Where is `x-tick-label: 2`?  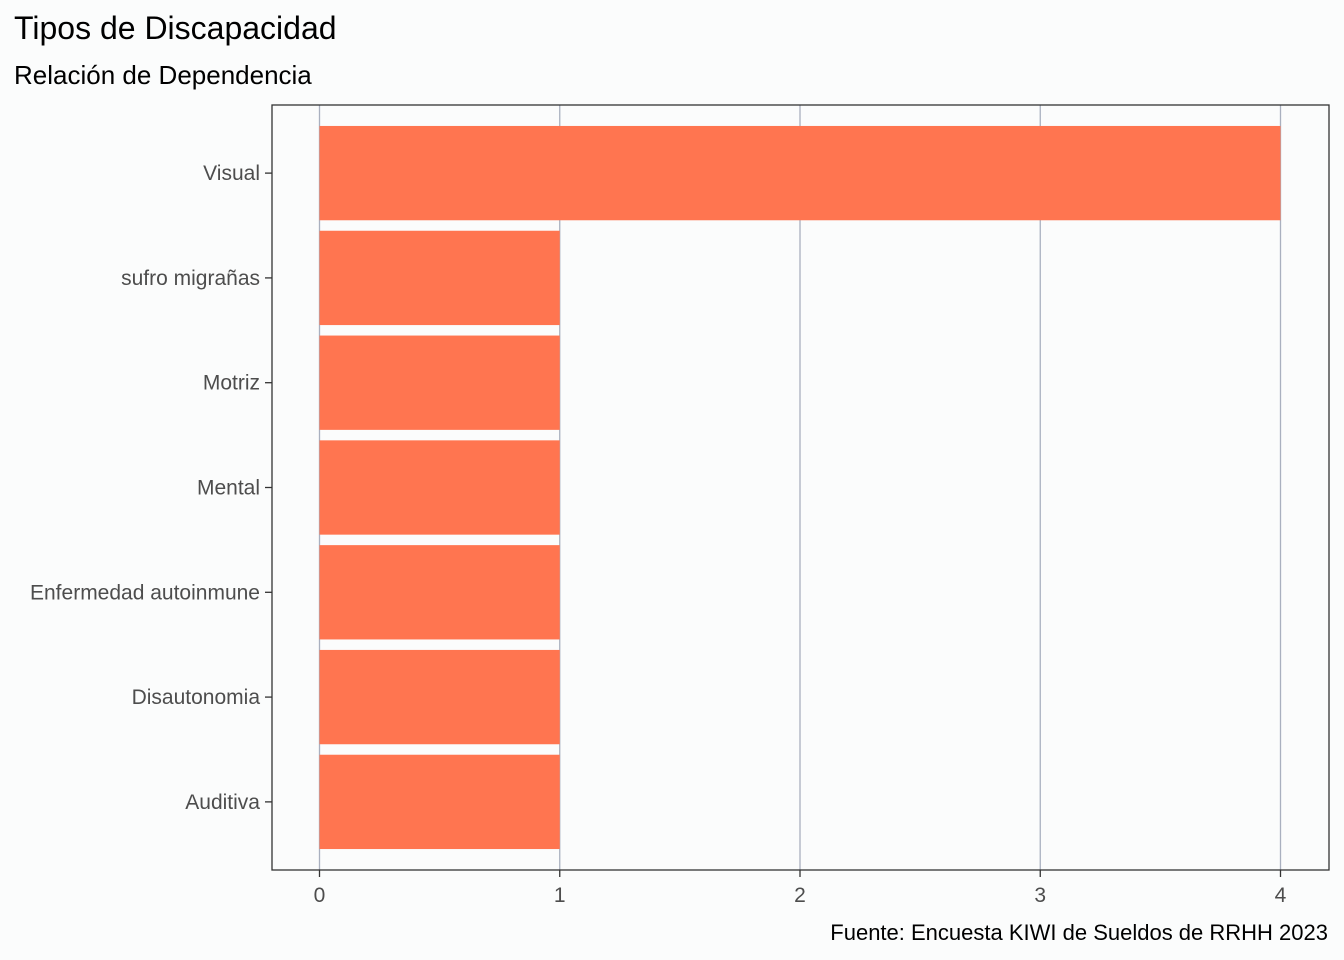
x-tick-label: 2 is located at coordinates (800, 895).